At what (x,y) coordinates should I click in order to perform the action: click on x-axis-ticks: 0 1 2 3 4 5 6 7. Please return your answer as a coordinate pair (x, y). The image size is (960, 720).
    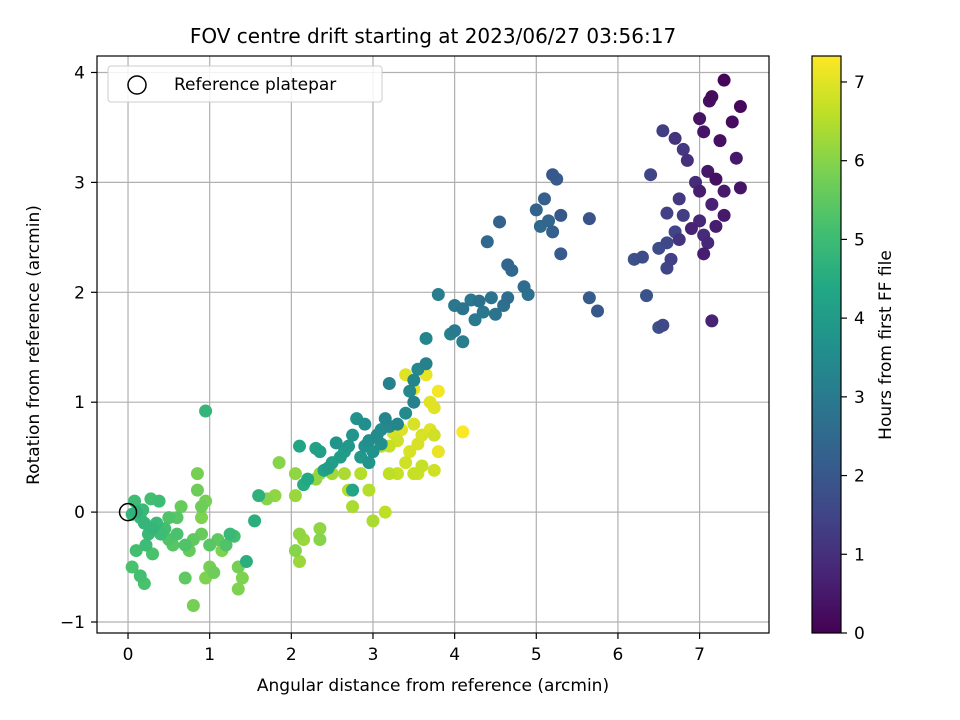
    Looking at the image, I should click on (414, 649).